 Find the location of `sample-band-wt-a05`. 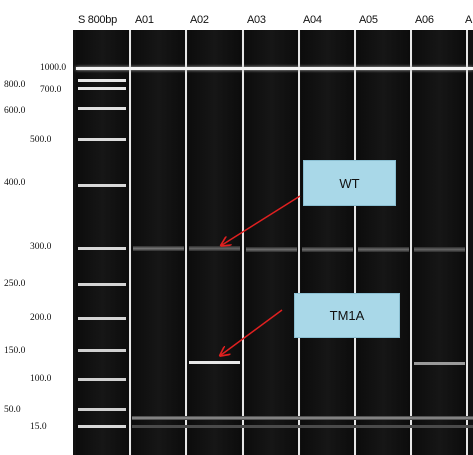

sample-band-wt-a05 is located at coordinates (383, 249).